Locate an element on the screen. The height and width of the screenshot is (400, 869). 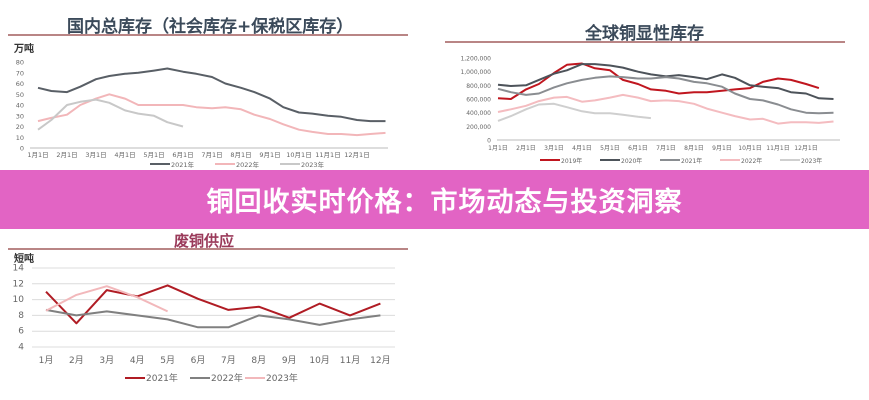
chart2-xtick-label: 8月1日 is located at coordinates (694, 148).